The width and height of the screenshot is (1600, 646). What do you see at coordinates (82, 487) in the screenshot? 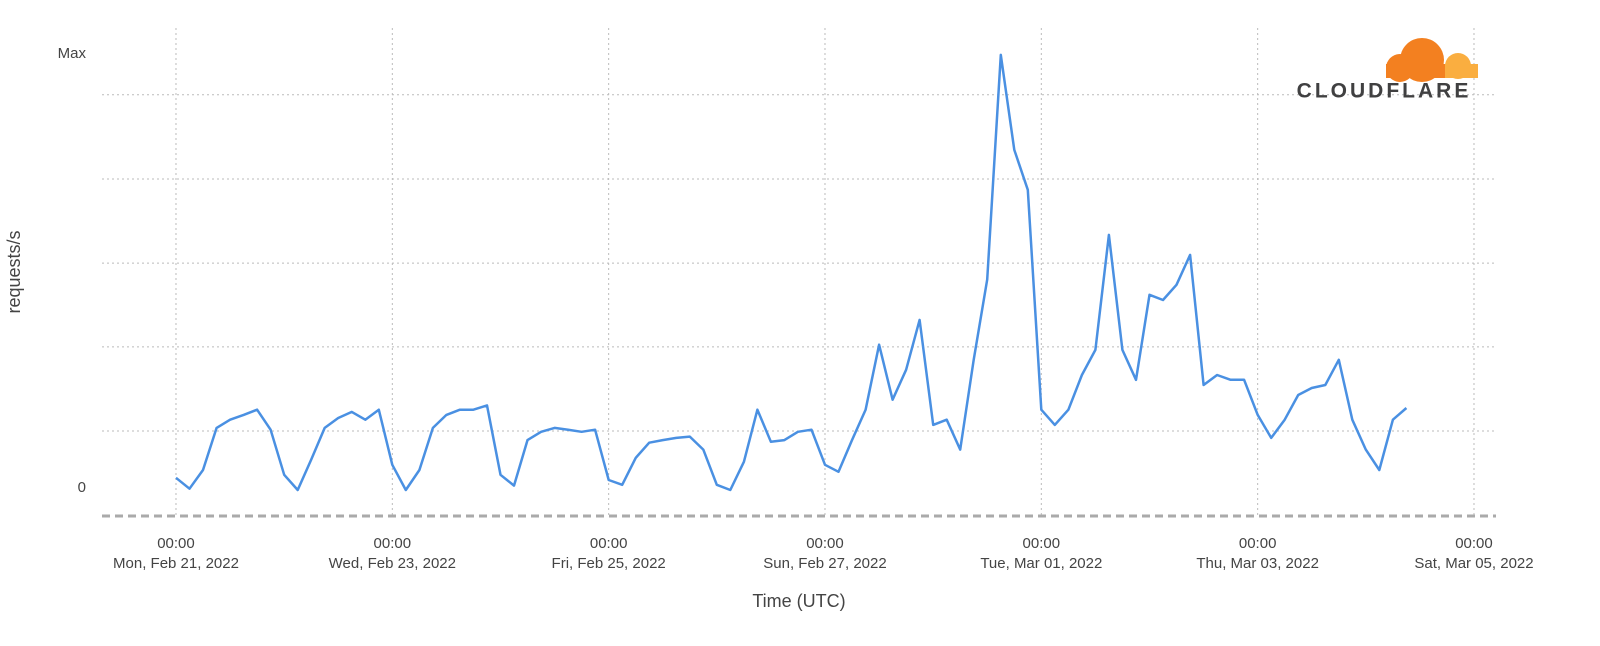
I see `y-tick-label: 0` at bounding box center [82, 487].